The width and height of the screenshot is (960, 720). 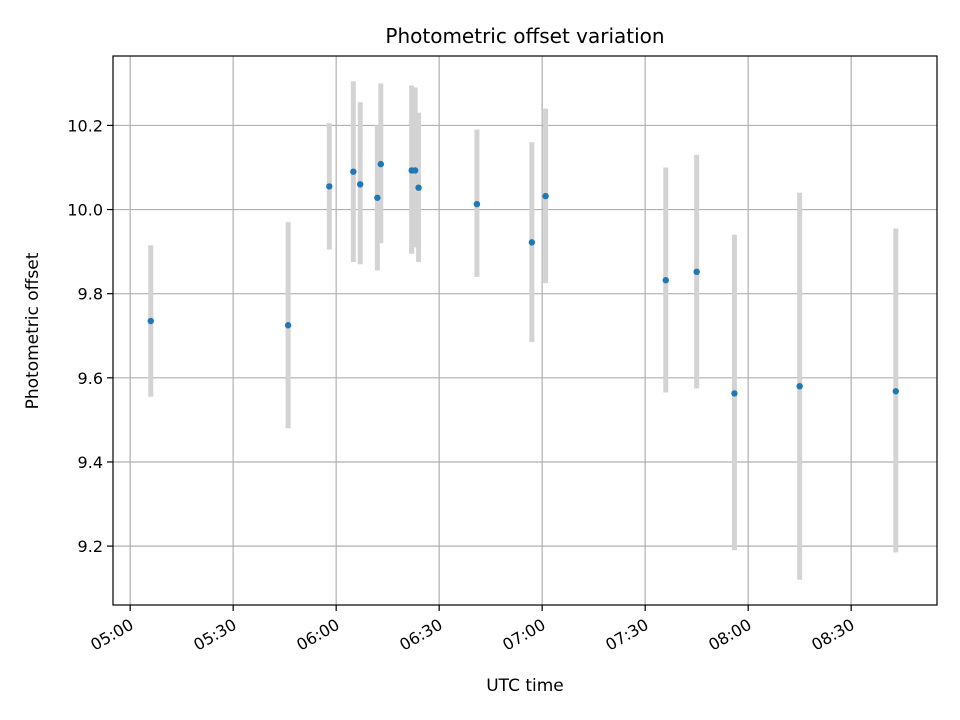 What do you see at coordinates (90, 546) in the screenshot?
I see `y-tick-label: 9.2` at bounding box center [90, 546].